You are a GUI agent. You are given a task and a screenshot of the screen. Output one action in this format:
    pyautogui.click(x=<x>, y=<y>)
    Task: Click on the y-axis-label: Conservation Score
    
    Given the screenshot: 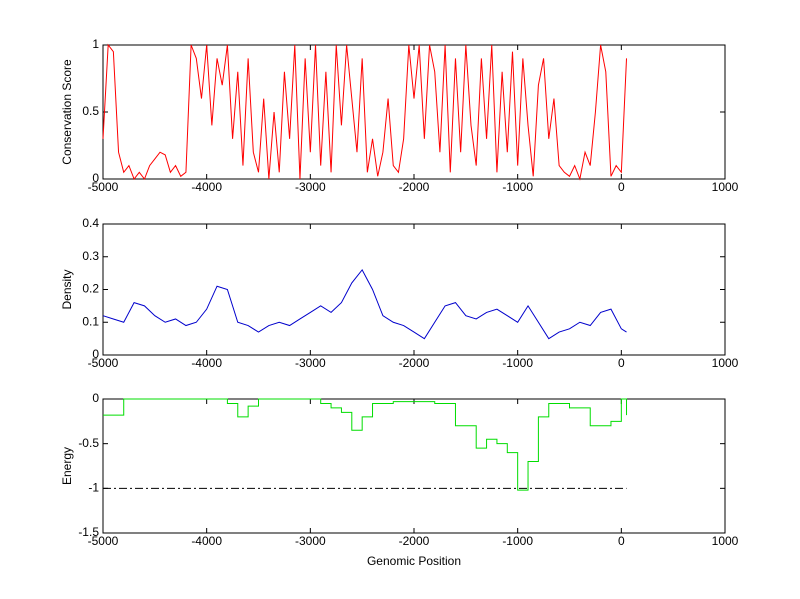 What is the action you would take?
    pyautogui.click(x=67, y=112)
    